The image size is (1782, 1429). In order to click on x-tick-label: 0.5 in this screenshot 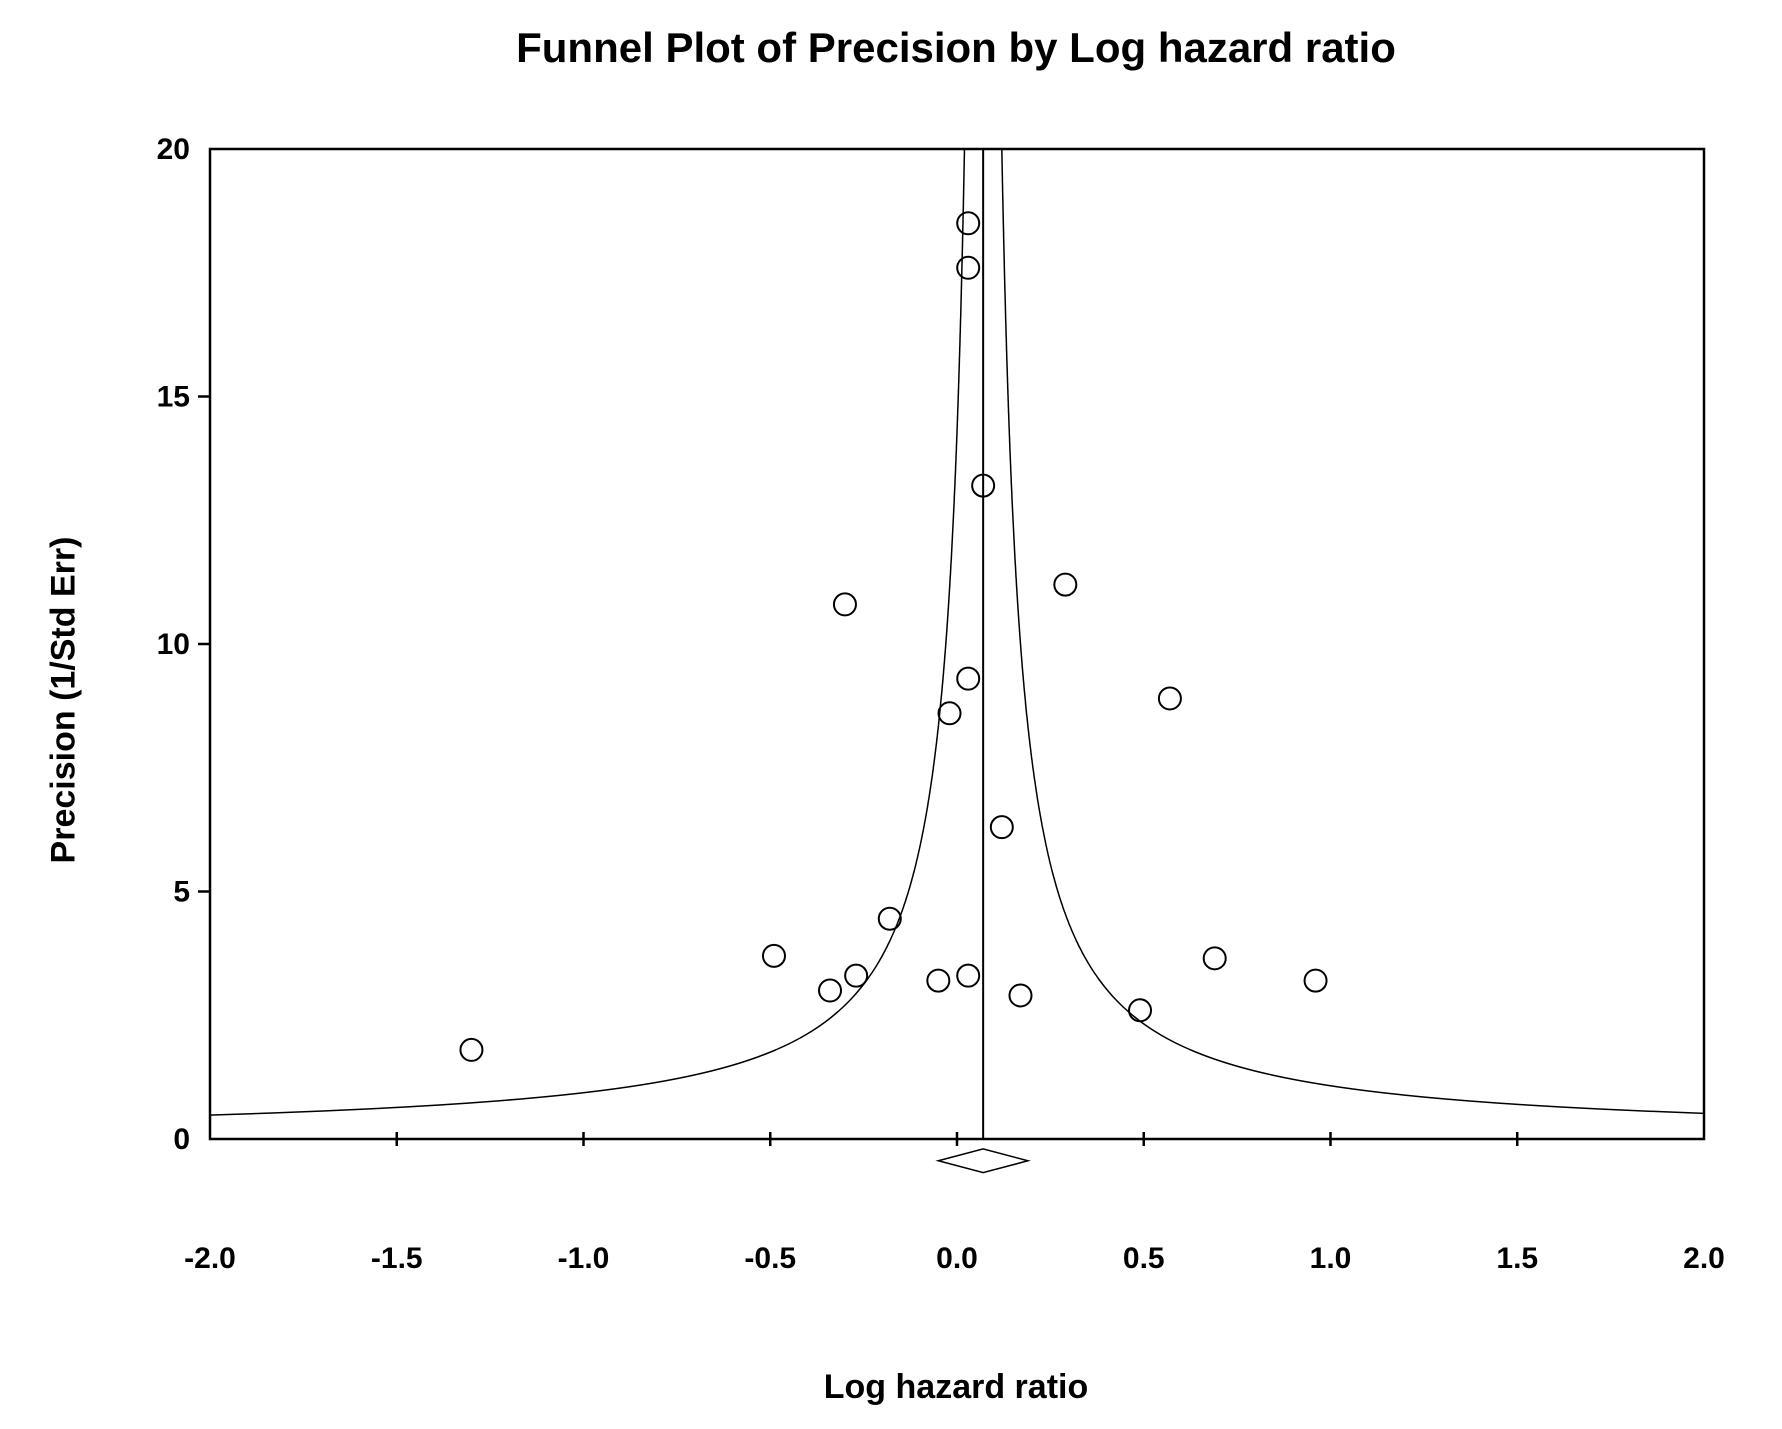, I will do `click(1144, 1258)`.